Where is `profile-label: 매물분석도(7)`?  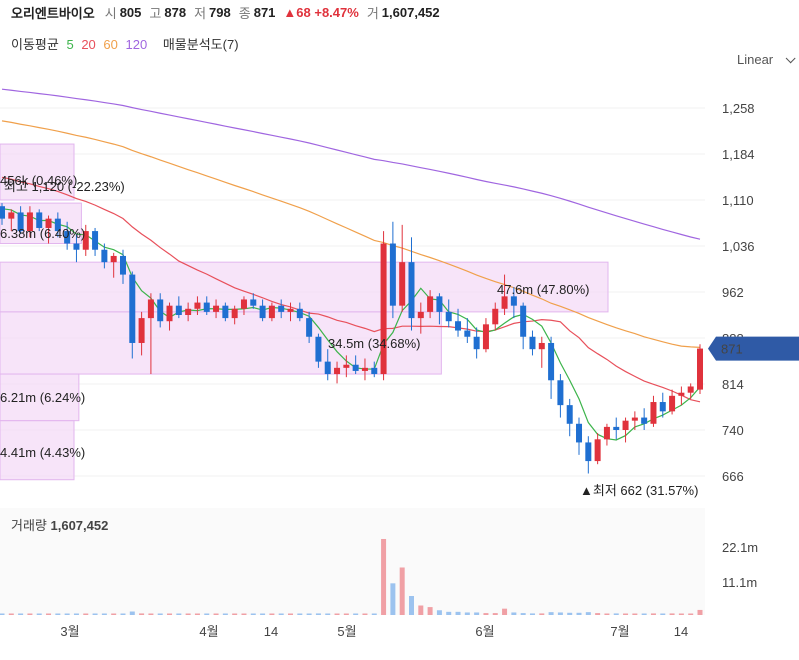 profile-label: 매물분석도(7) is located at coordinates (200, 44).